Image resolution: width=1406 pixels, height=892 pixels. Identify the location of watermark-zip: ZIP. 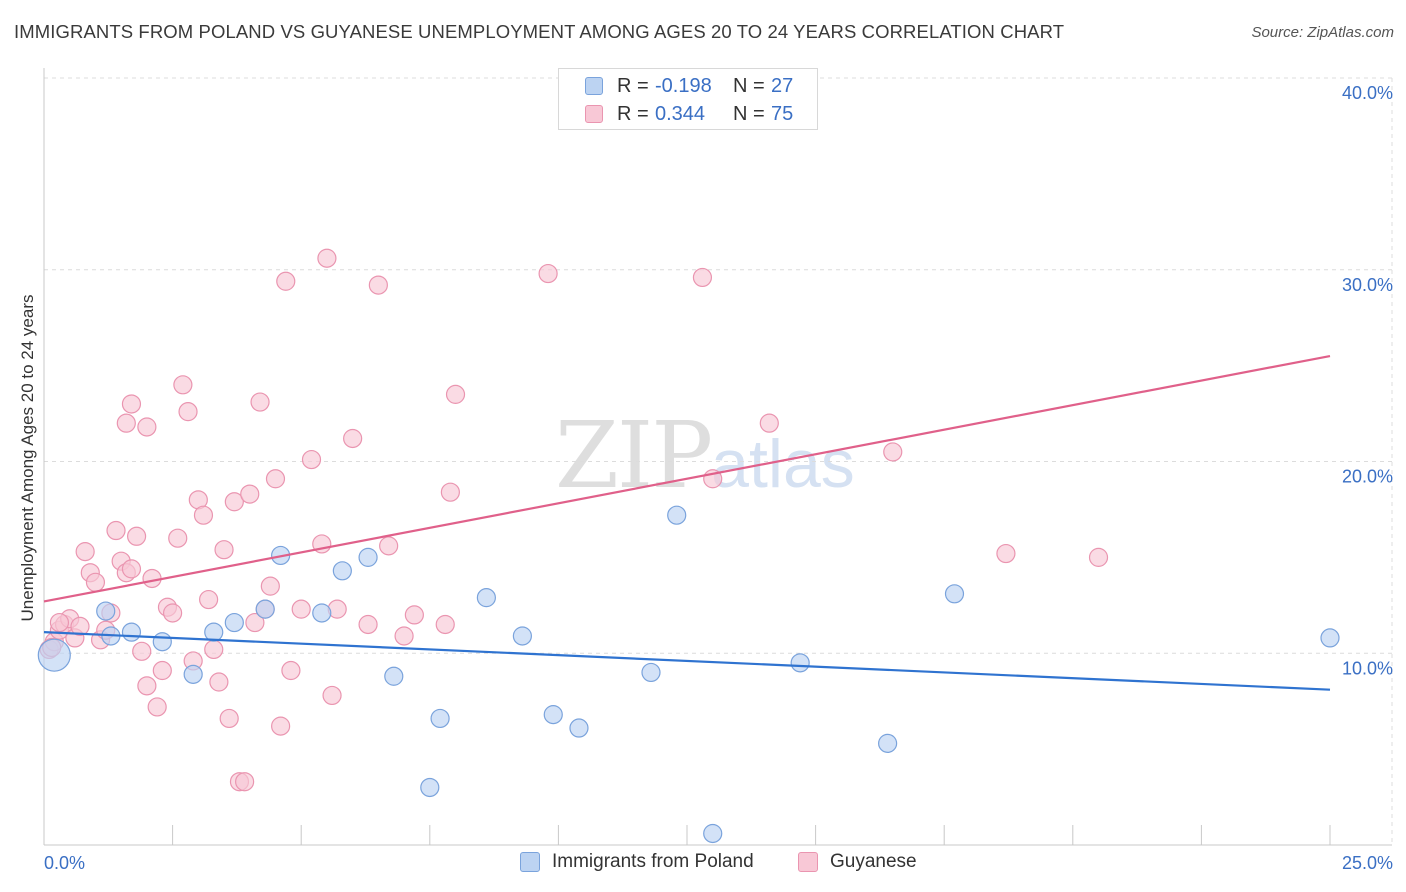
(634, 455).